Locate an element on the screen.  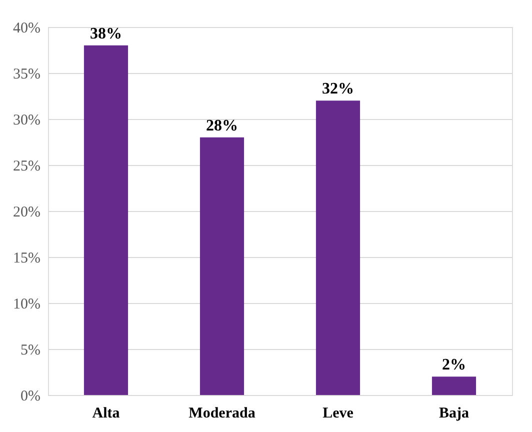
data-label: 2% is located at coordinates (454, 365).